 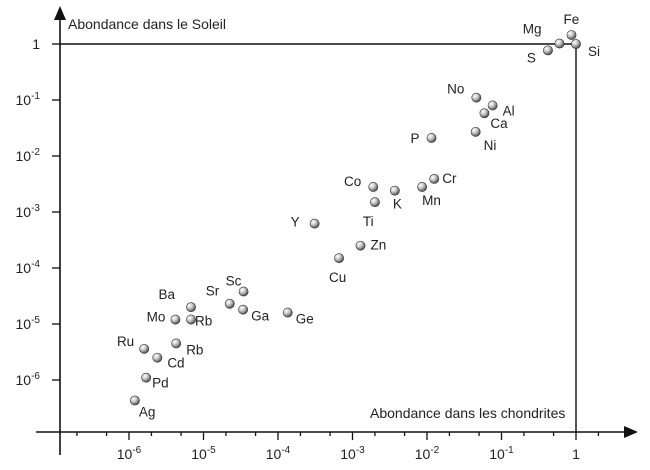 I want to click on data-point-ag, so click(x=134, y=400).